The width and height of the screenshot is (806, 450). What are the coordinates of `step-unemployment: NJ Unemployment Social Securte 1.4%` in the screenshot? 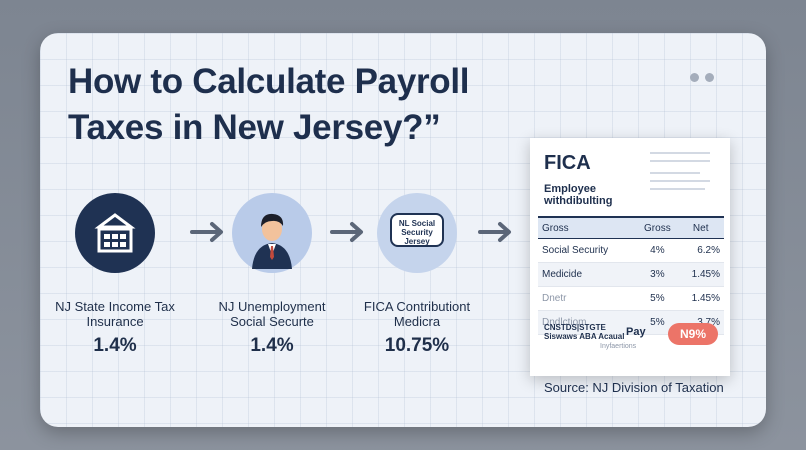 It's located at (272, 275).